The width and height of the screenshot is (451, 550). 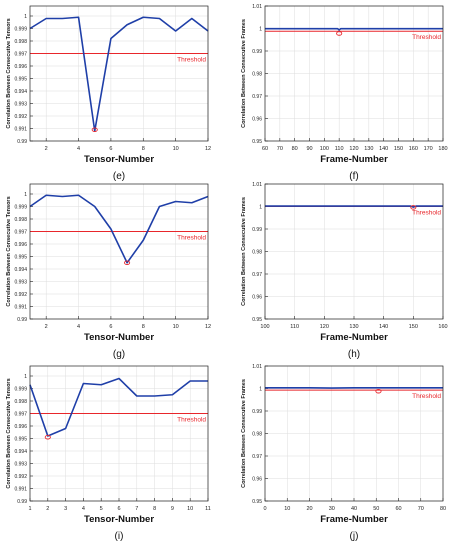 I want to click on subfigure-caption: (e), so click(x=119, y=176).